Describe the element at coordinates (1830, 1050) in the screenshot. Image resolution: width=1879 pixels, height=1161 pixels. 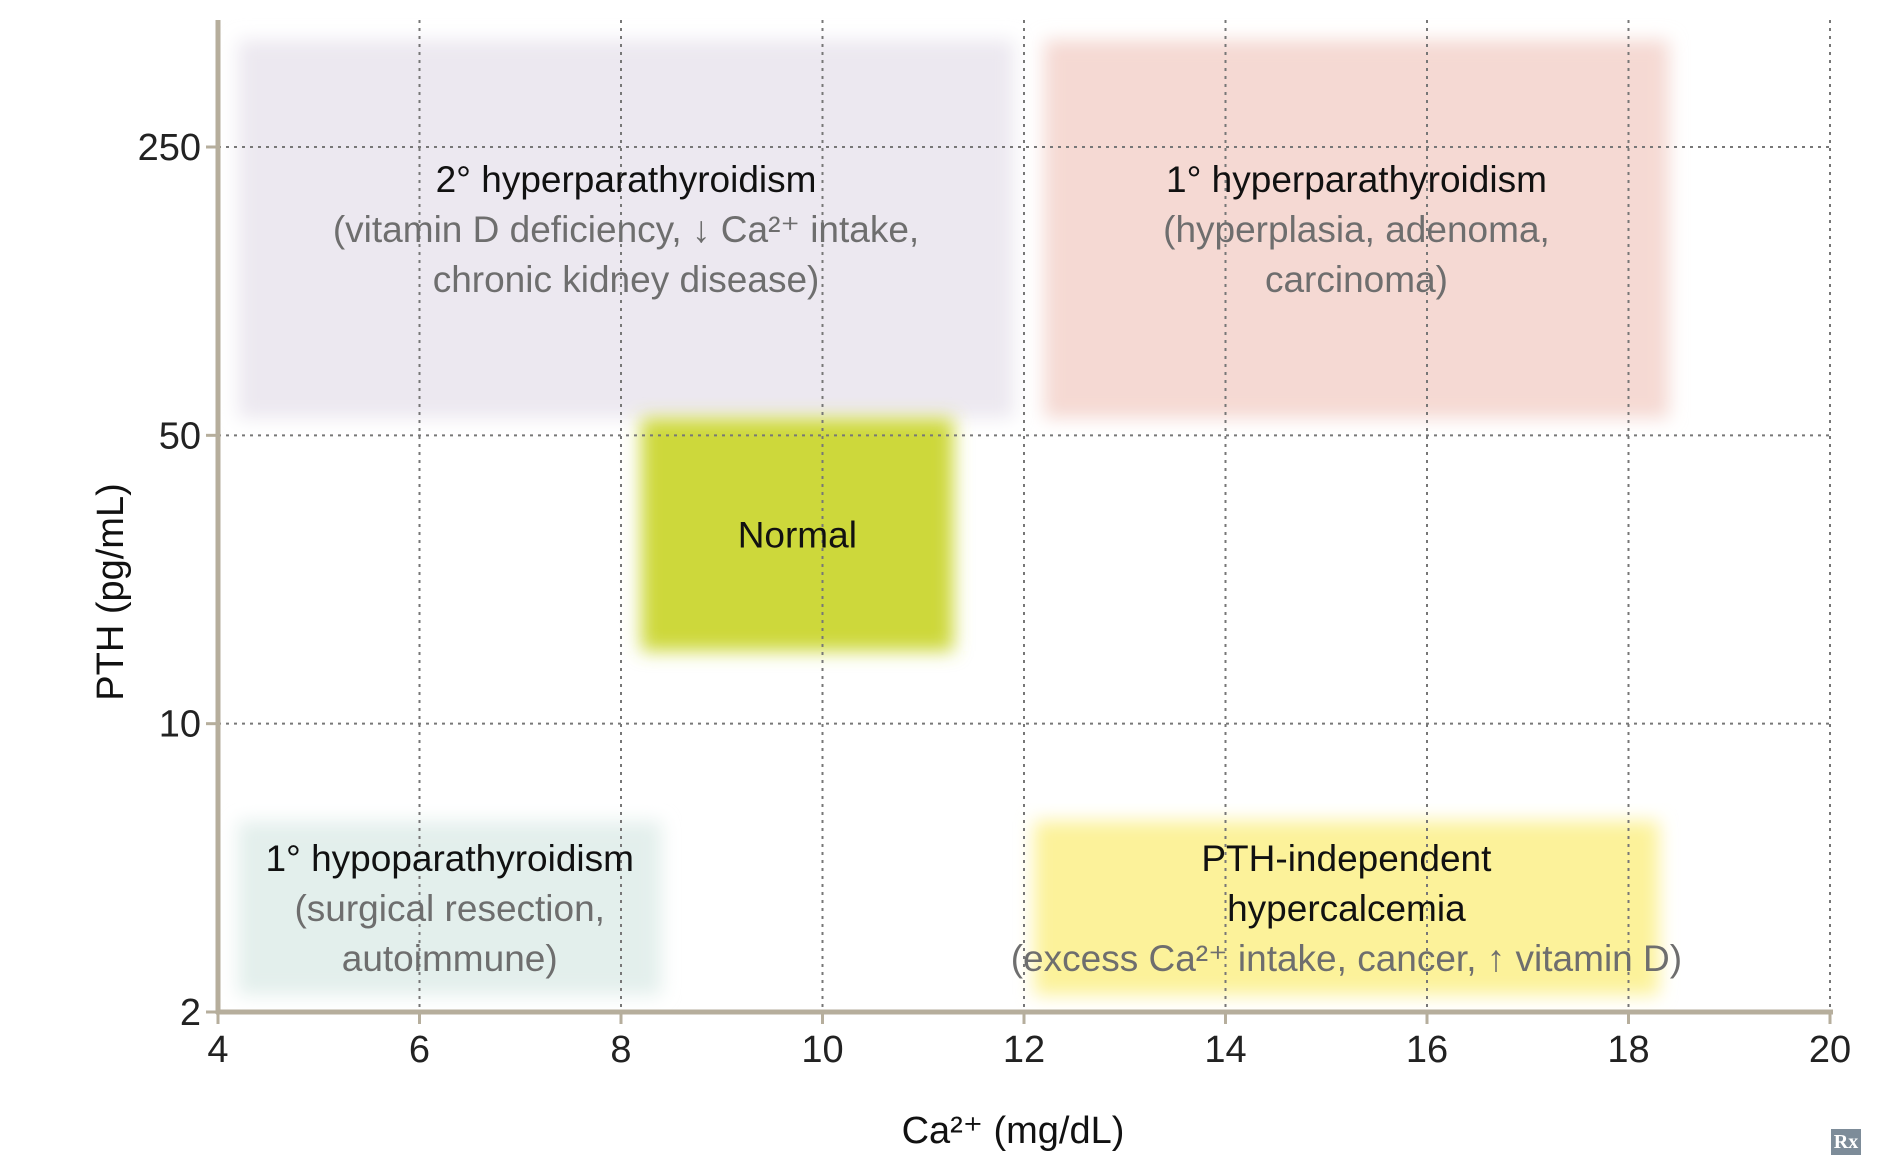
I see `x-tick-label: 20` at that location.